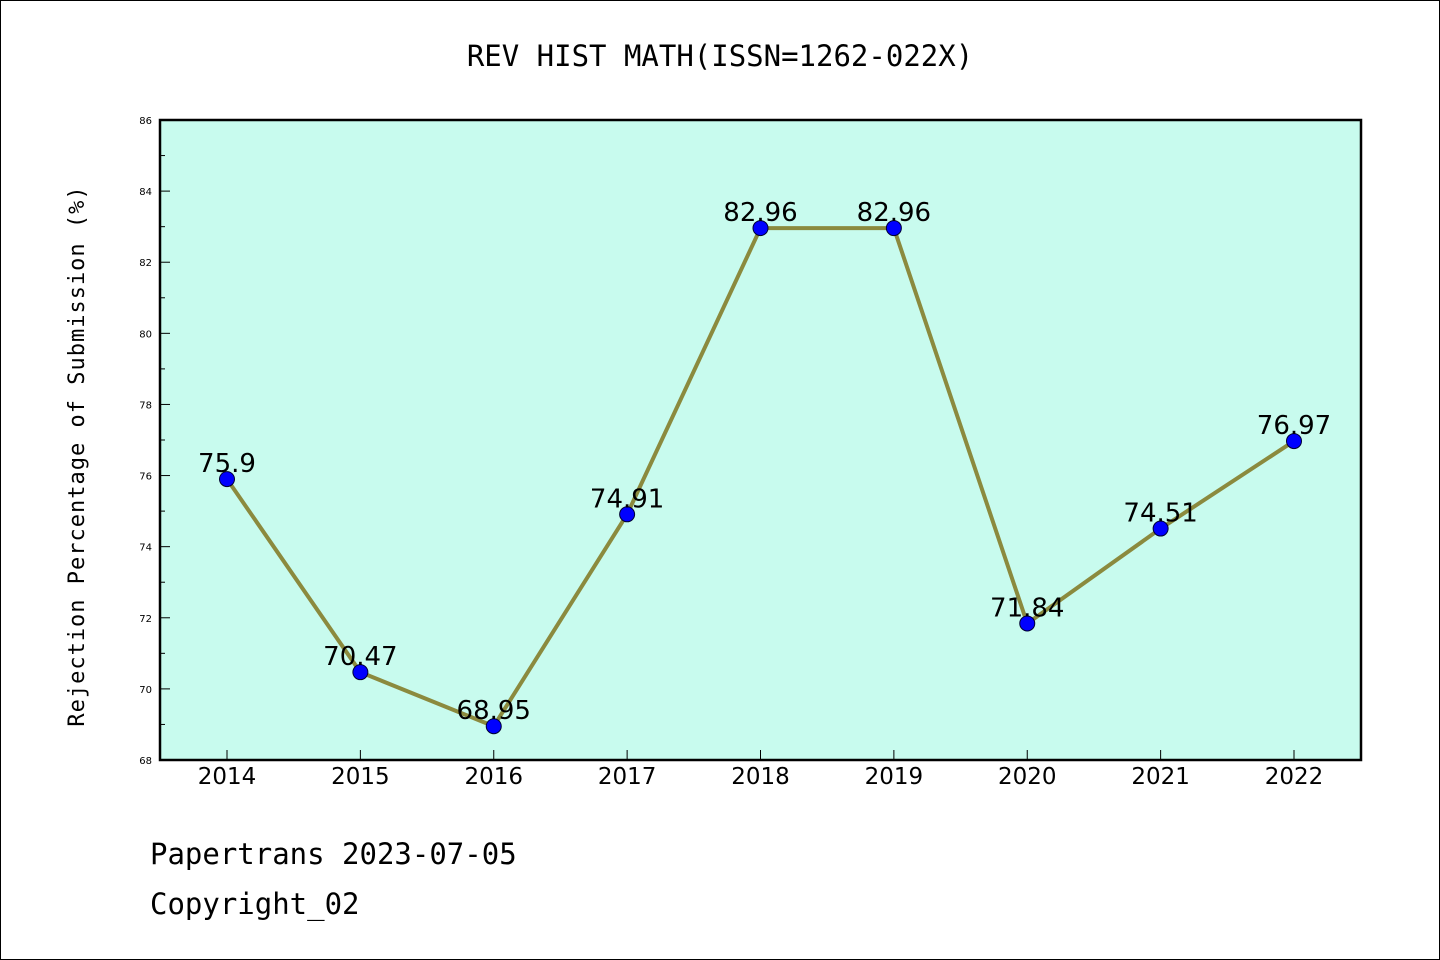  Describe the element at coordinates (145, 548) in the screenshot. I see `y-tick-label: 74` at that location.